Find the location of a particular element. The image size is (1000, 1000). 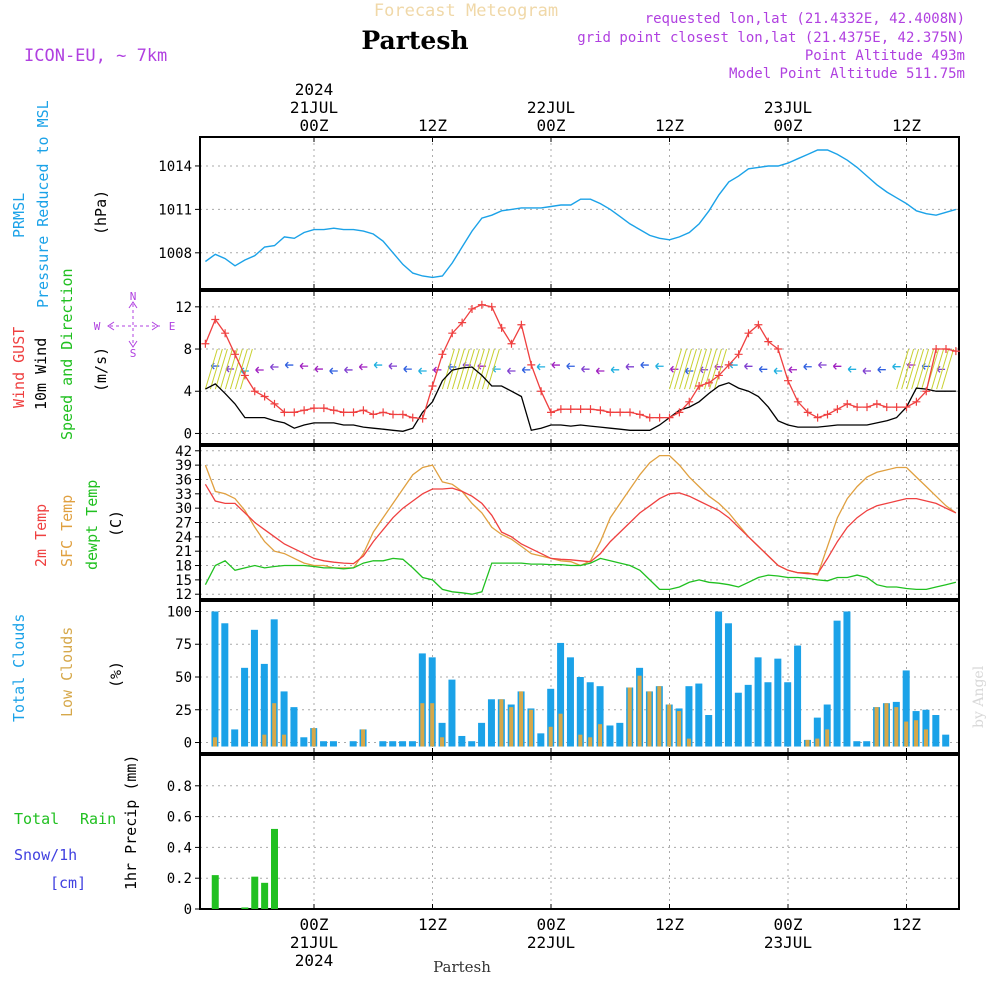

legend-total: Total is located at coordinates (36, 819).